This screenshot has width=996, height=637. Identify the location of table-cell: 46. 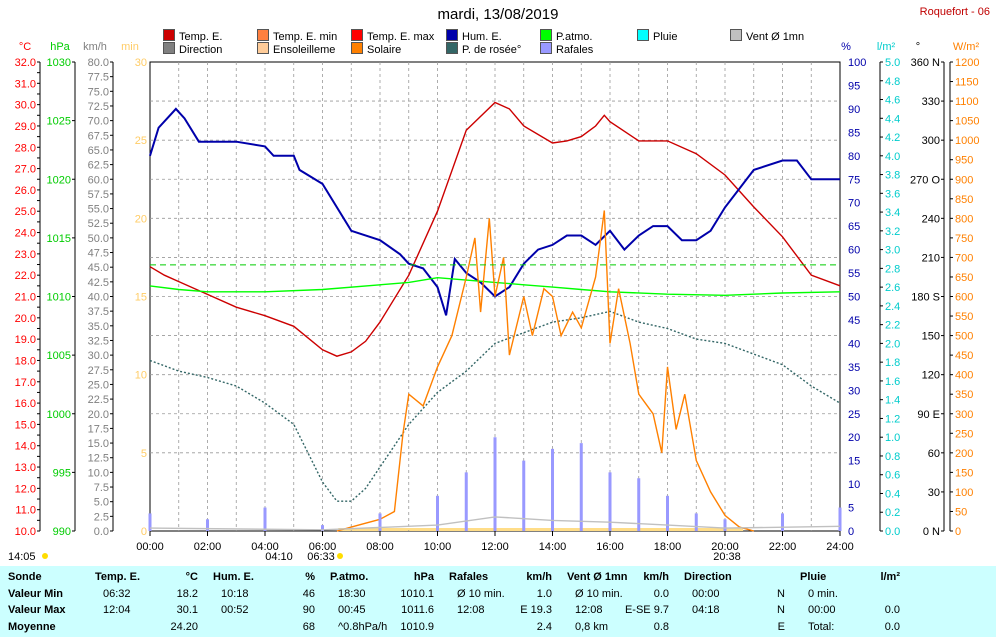
(308, 594).